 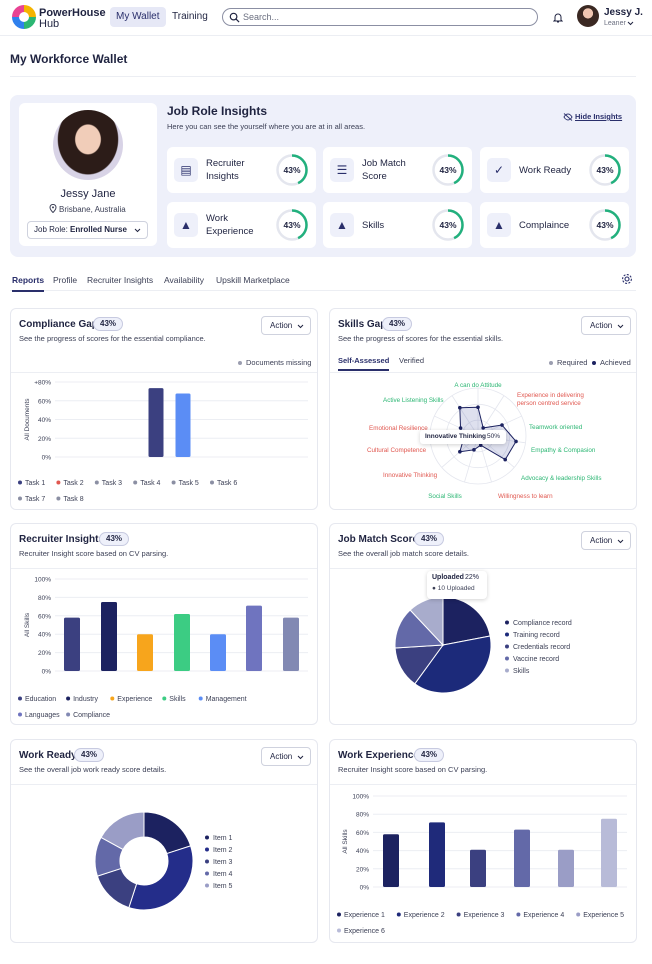 I want to click on tooltip-detail: ● 10 Uploaded, so click(x=453, y=588).